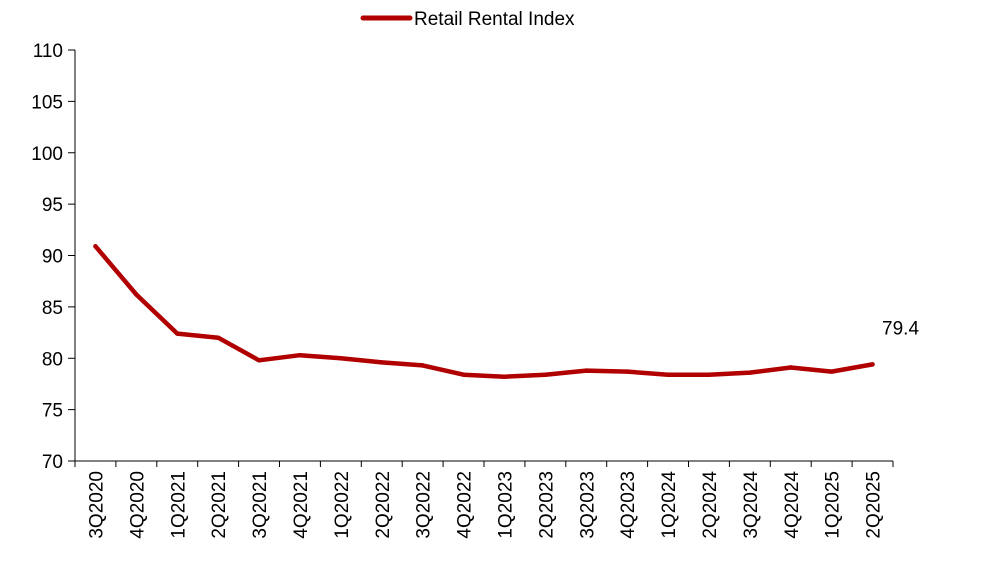 This screenshot has width=998, height=585. I want to click on y-tick-label: 95, so click(52, 205).